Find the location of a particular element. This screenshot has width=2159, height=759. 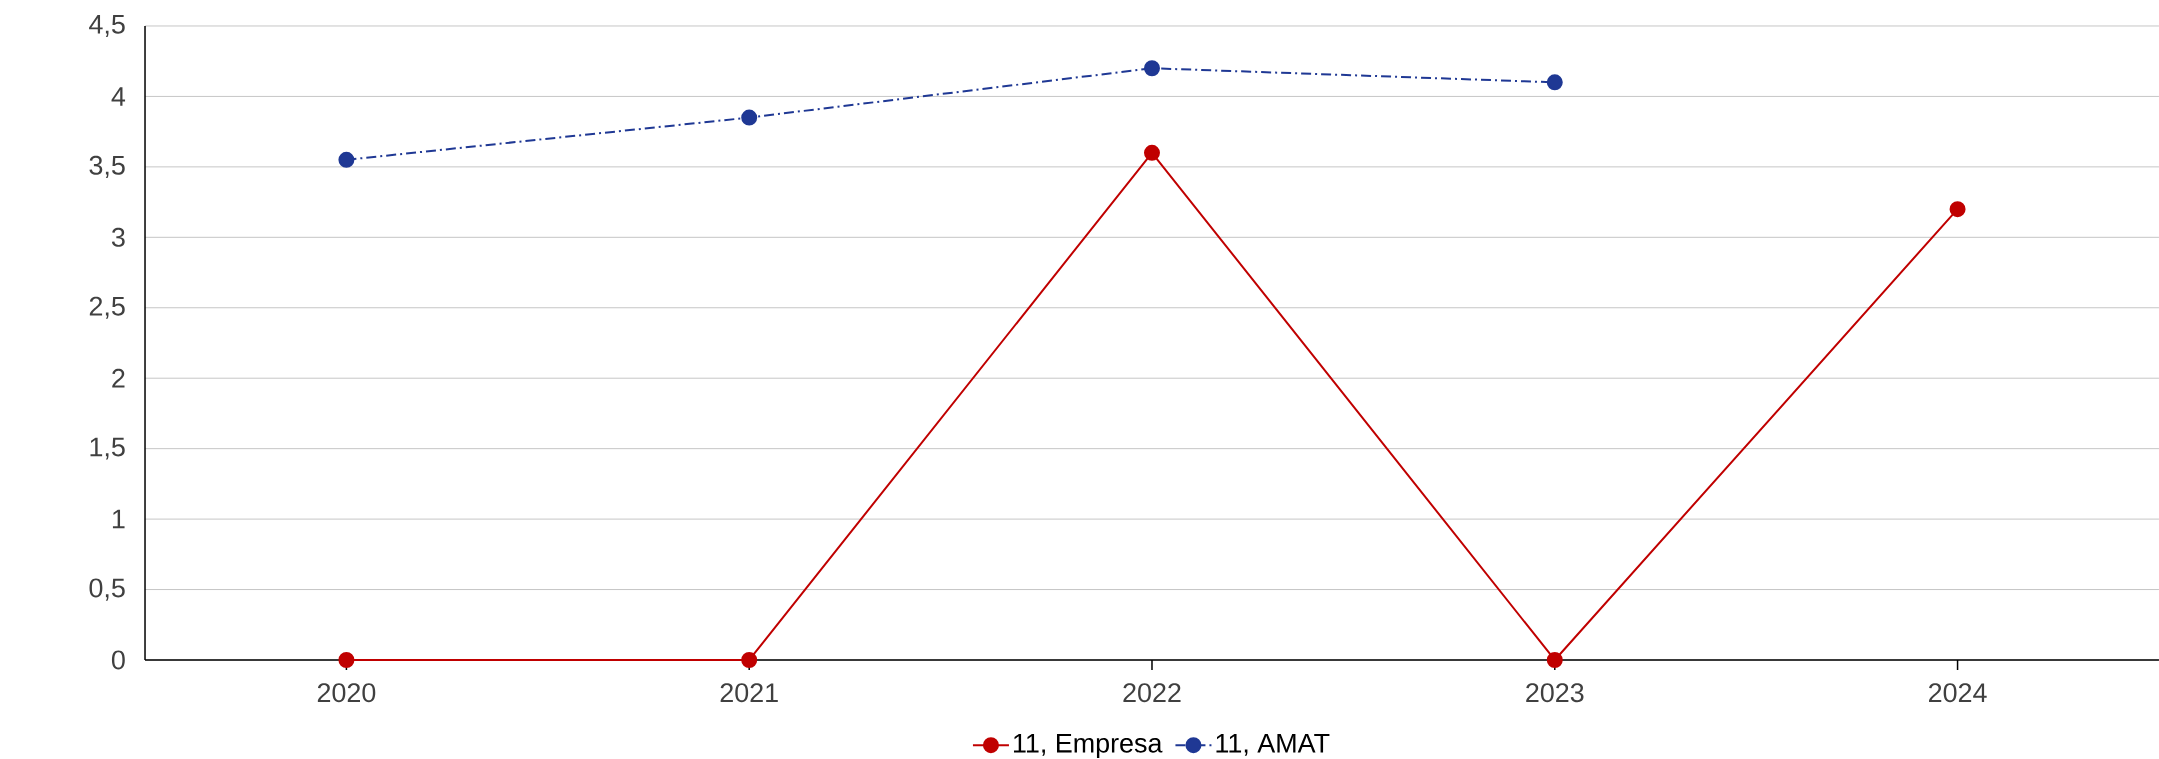

y-tick-label: 1,5 is located at coordinates (107, 448).